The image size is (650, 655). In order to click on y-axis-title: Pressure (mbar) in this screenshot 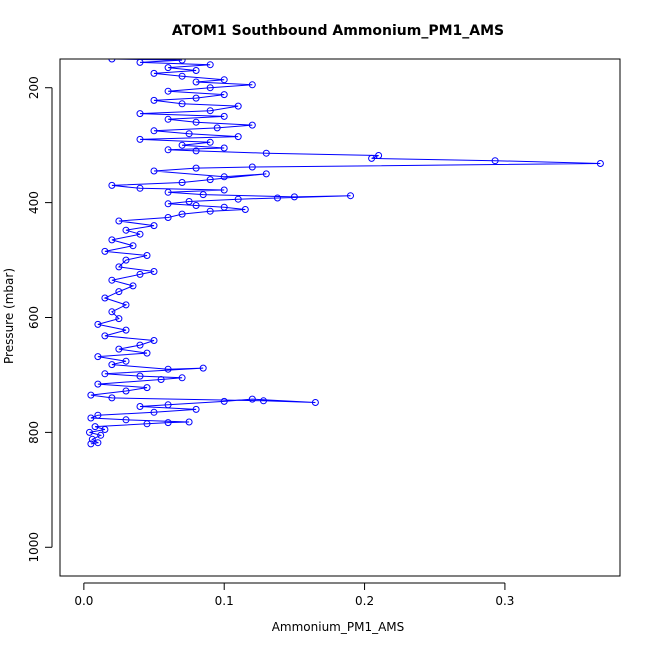, I will do `click(9, 316)`.